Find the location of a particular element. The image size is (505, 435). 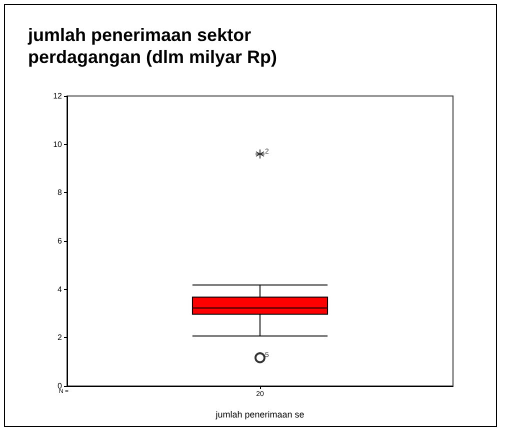

y-tick-label: 6 is located at coordinates (60, 241).